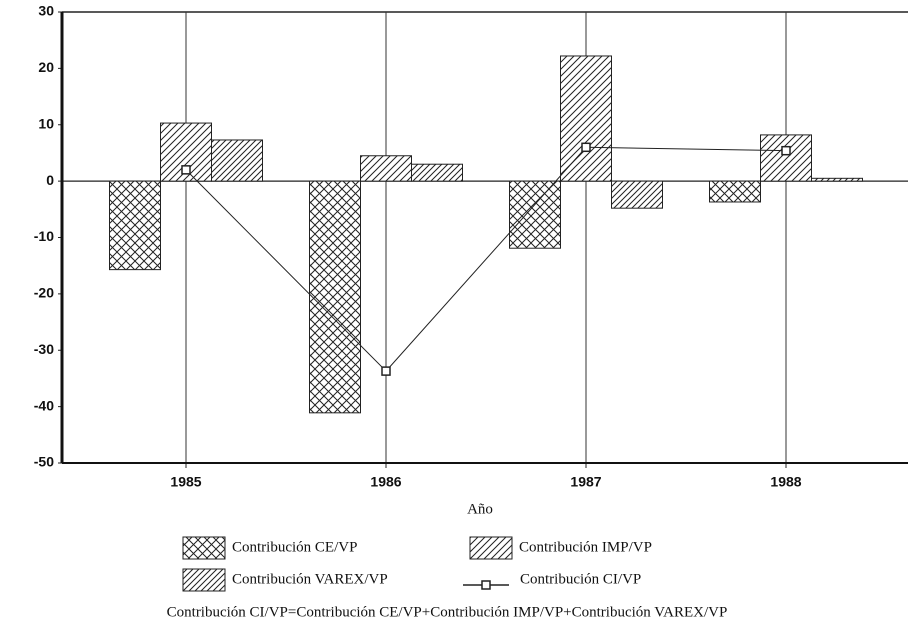  What do you see at coordinates (46, 123) in the screenshot?
I see `y-tick-label: 10` at bounding box center [46, 123].